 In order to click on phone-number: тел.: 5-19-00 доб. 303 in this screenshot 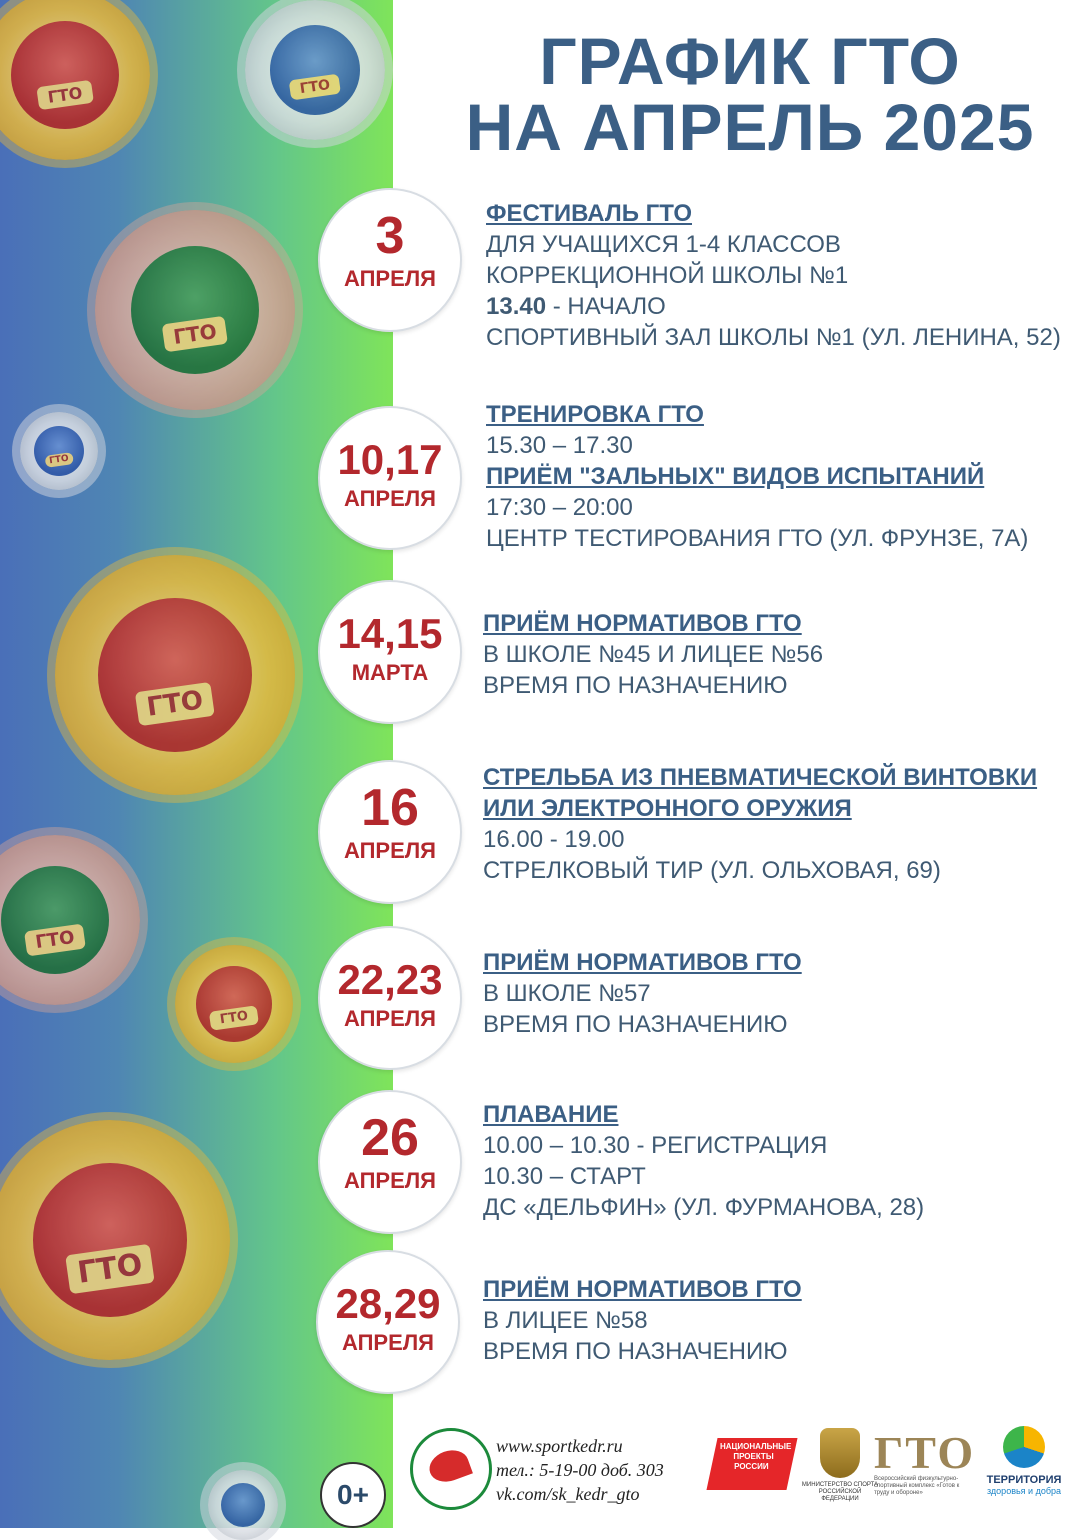, I will do `click(580, 1470)`.